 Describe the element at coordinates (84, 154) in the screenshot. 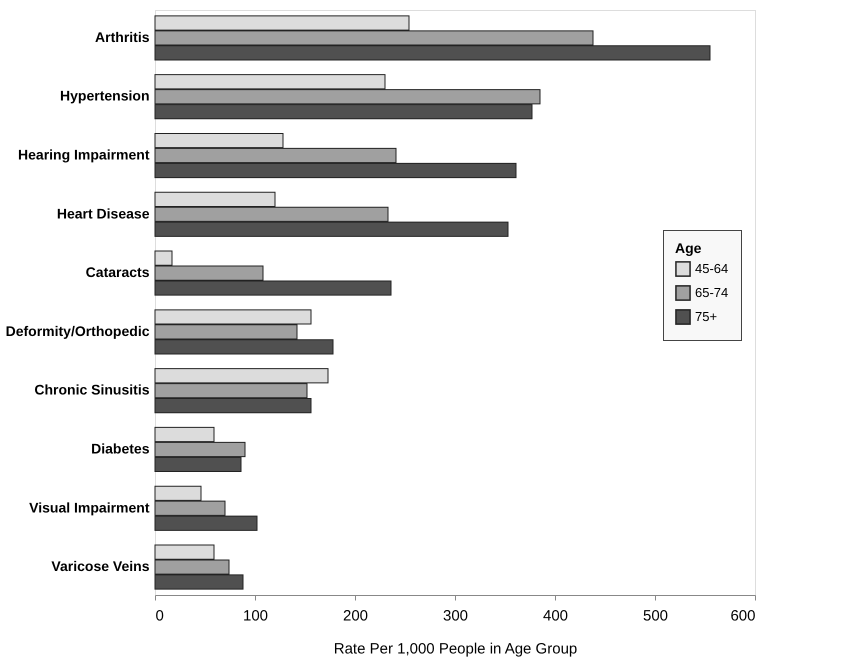

I see `y-tick-label: Hearing Impairment` at that location.